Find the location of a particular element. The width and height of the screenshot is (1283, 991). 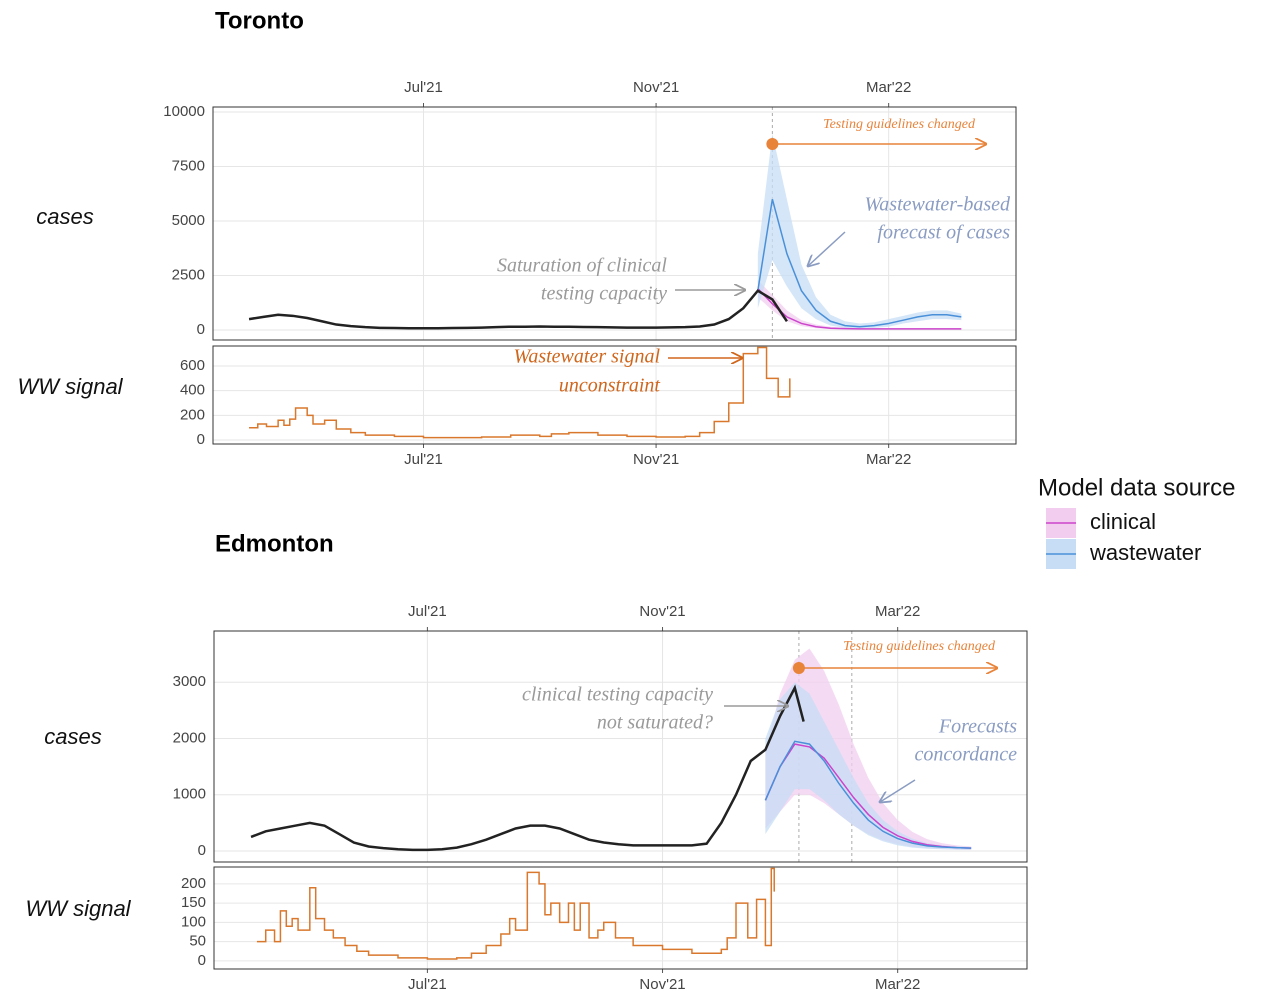

y-tick-label: 400 is located at coordinates (192, 390).